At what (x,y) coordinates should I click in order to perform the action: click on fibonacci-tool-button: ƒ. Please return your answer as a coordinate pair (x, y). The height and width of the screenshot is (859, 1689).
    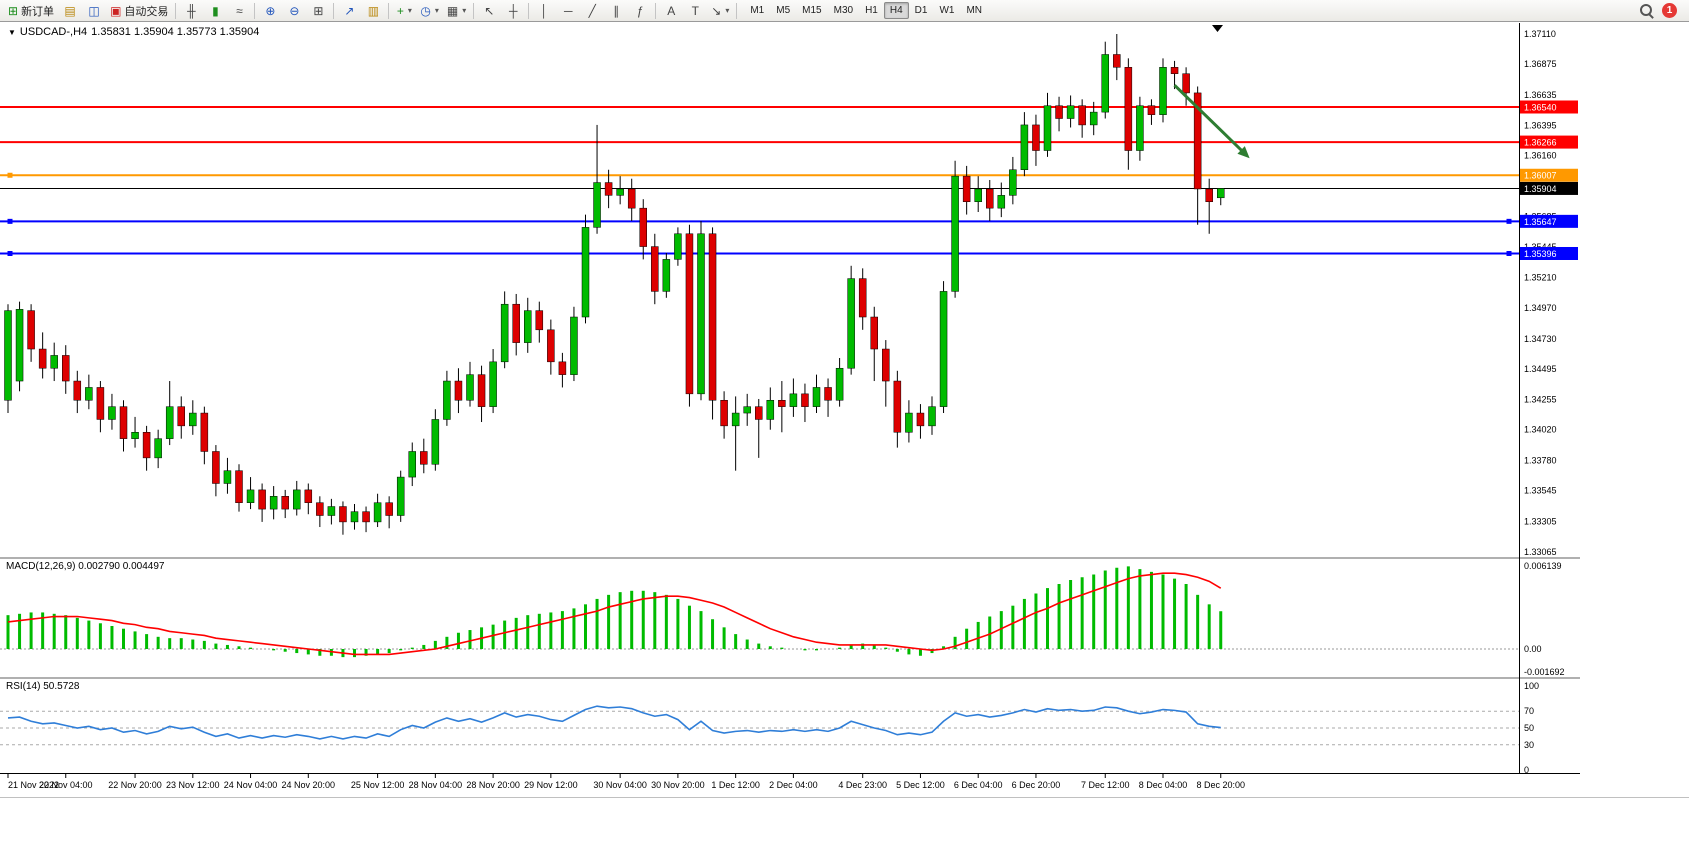
    Looking at the image, I should click on (640, 11).